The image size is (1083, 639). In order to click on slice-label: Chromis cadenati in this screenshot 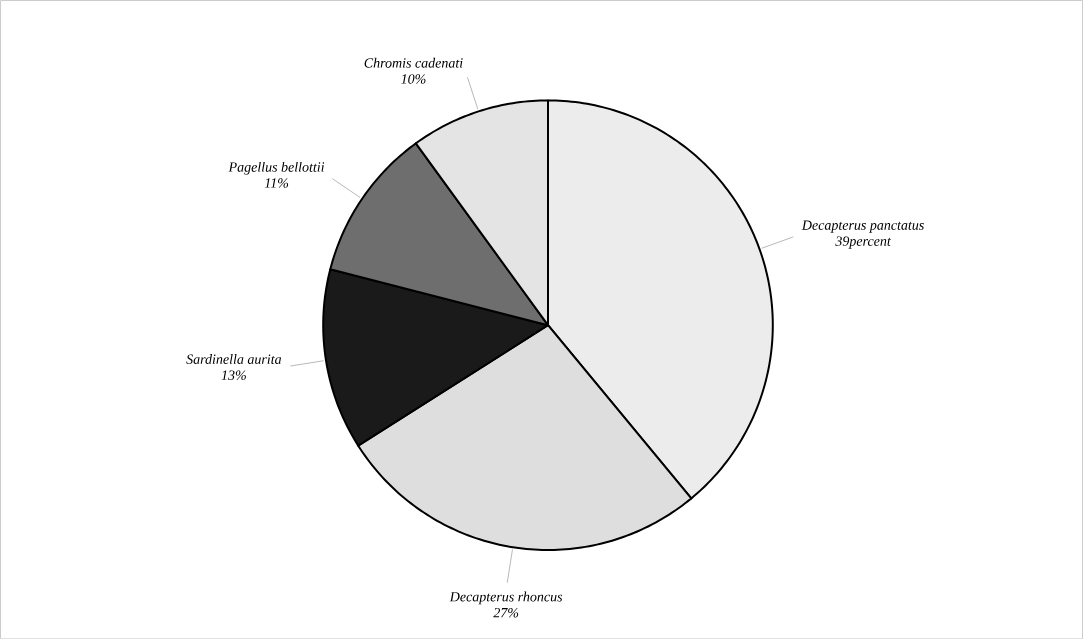, I will do `click(413, 62)`.